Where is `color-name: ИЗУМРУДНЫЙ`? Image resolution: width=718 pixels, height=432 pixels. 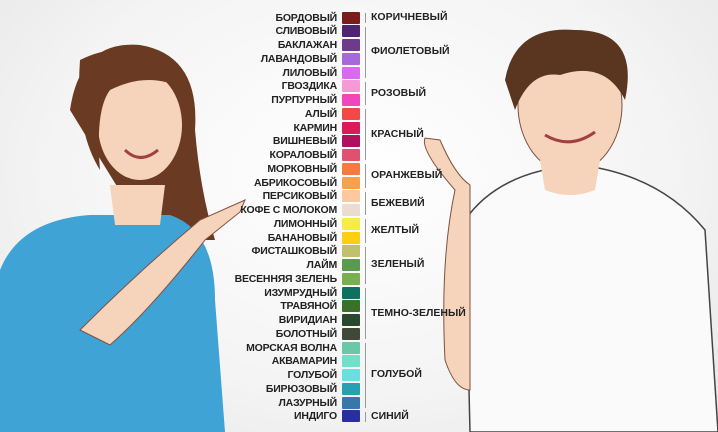
color-name: ИЗУМРУДНЫЙ is located at coordinates (300, 292).